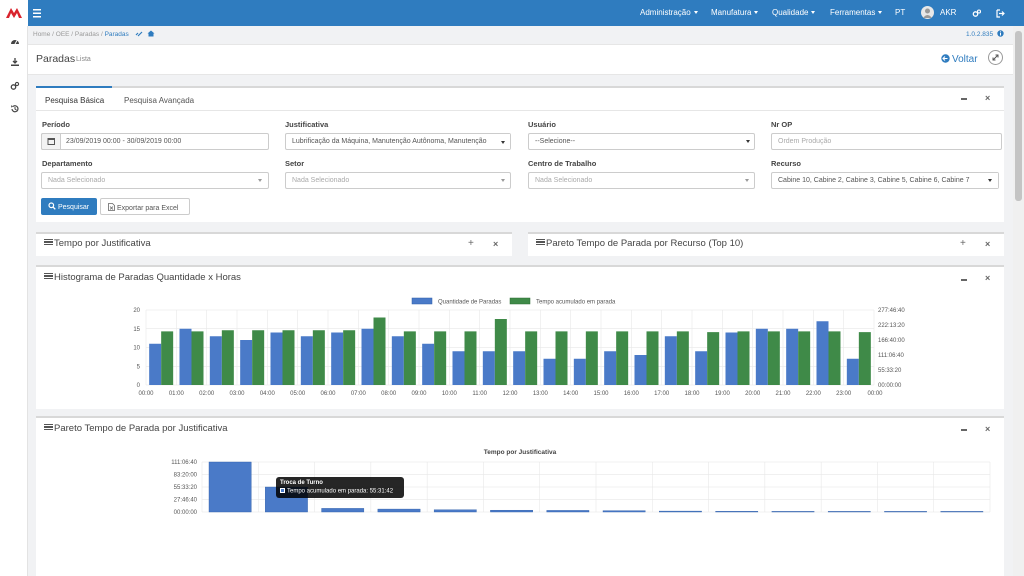  What do you see at coordinates (51, 141) in the screenshot?
I see `calendar-addon` at bounding box center [51, 141].